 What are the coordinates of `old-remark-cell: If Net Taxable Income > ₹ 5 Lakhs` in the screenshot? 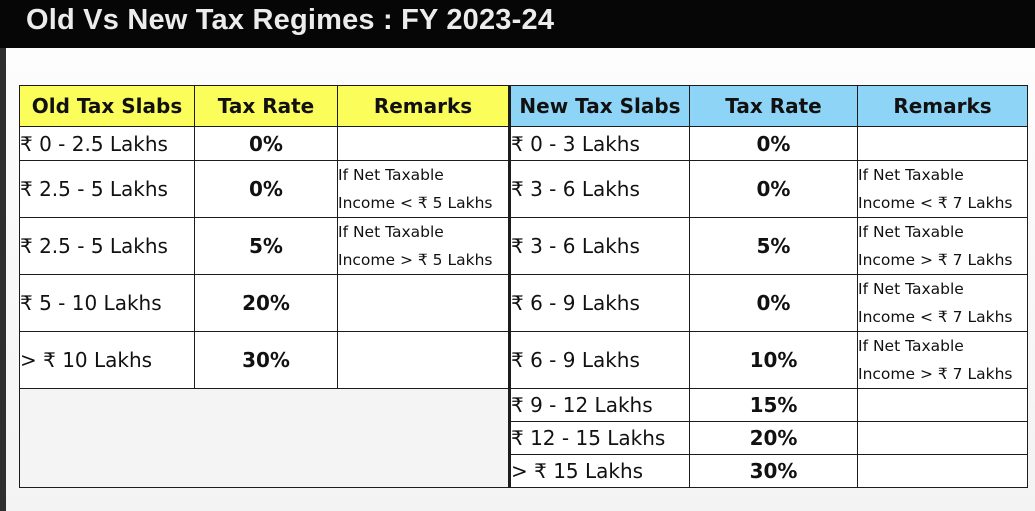 It's located at (424, 246).